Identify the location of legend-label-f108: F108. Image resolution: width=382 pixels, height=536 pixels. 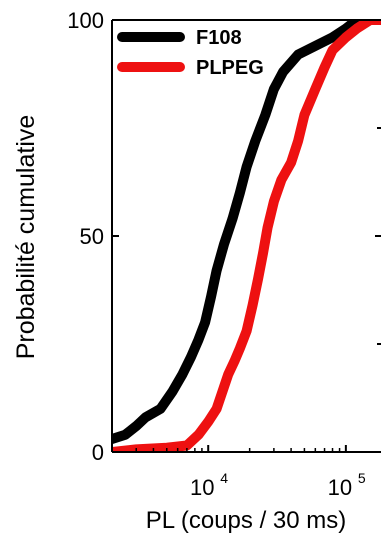
(219, 38).